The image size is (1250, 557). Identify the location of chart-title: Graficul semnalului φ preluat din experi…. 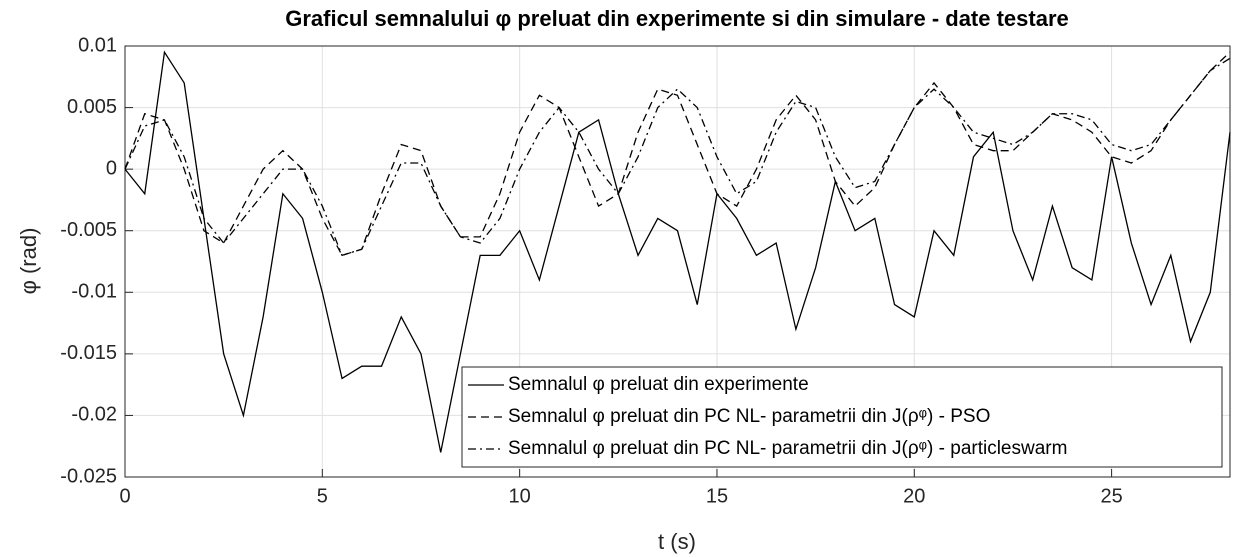
(677, 18).